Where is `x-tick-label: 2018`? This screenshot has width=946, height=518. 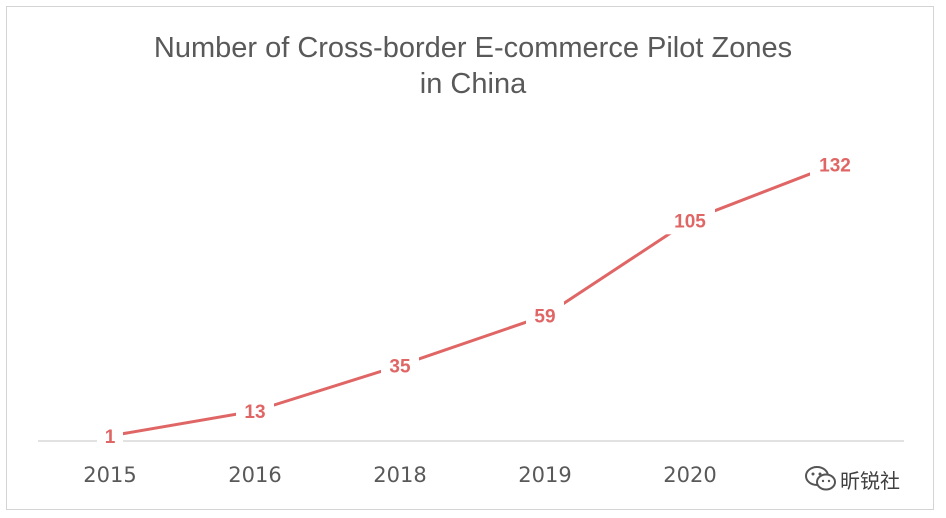
x-tick-label: 2018 is located at coordinates (399, 475).